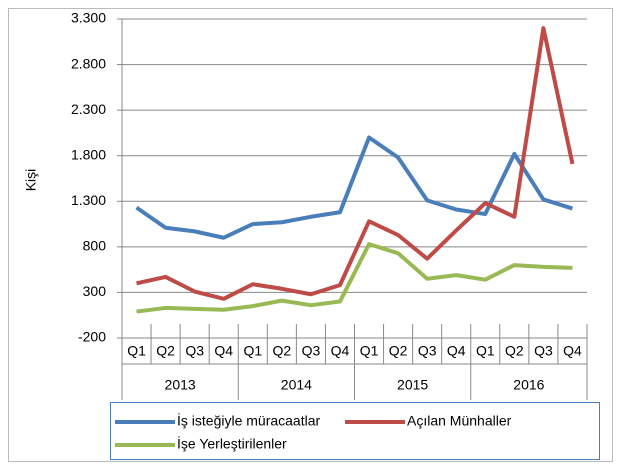  I want to click on y-tick-label: 300, so click(95, 291).